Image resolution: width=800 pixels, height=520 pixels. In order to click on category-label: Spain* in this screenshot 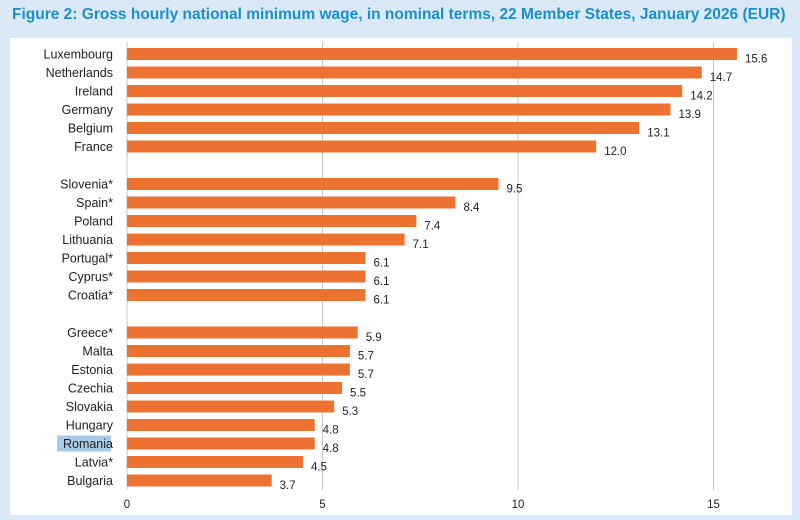, I will do `click(94, 203)`.